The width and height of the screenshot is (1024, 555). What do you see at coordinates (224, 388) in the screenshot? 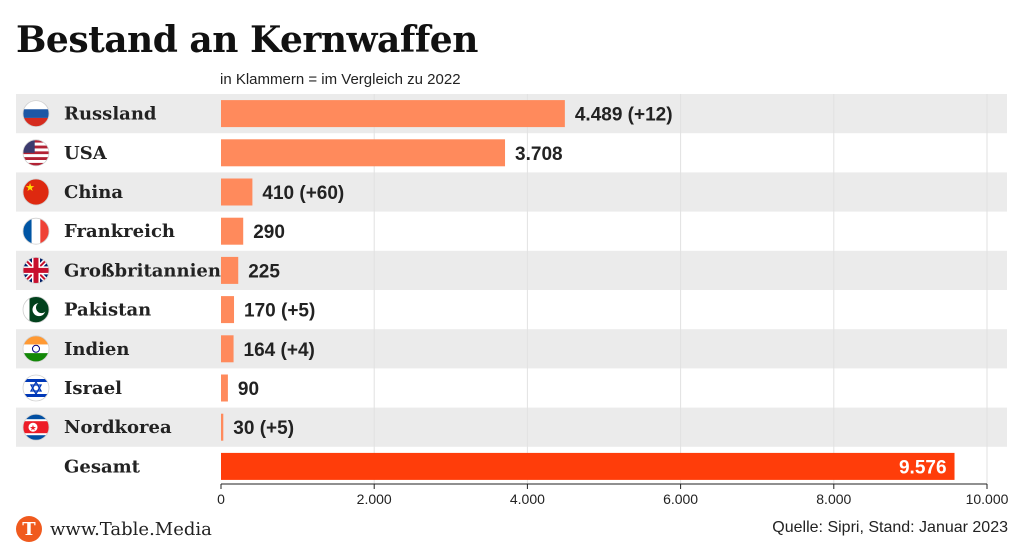
I see `bar-israel` at bounding box center [224, 388].